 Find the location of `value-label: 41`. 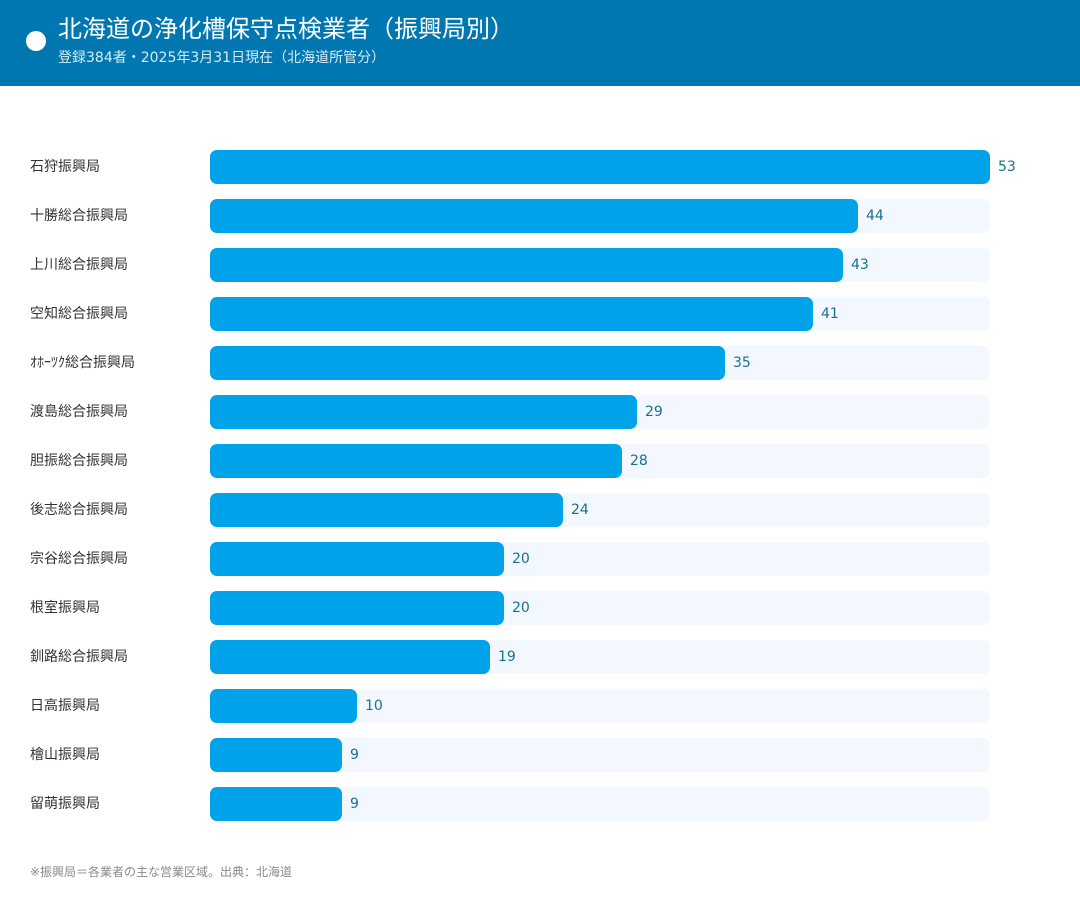

value-label: 41 is located at coordinates (830, 314).